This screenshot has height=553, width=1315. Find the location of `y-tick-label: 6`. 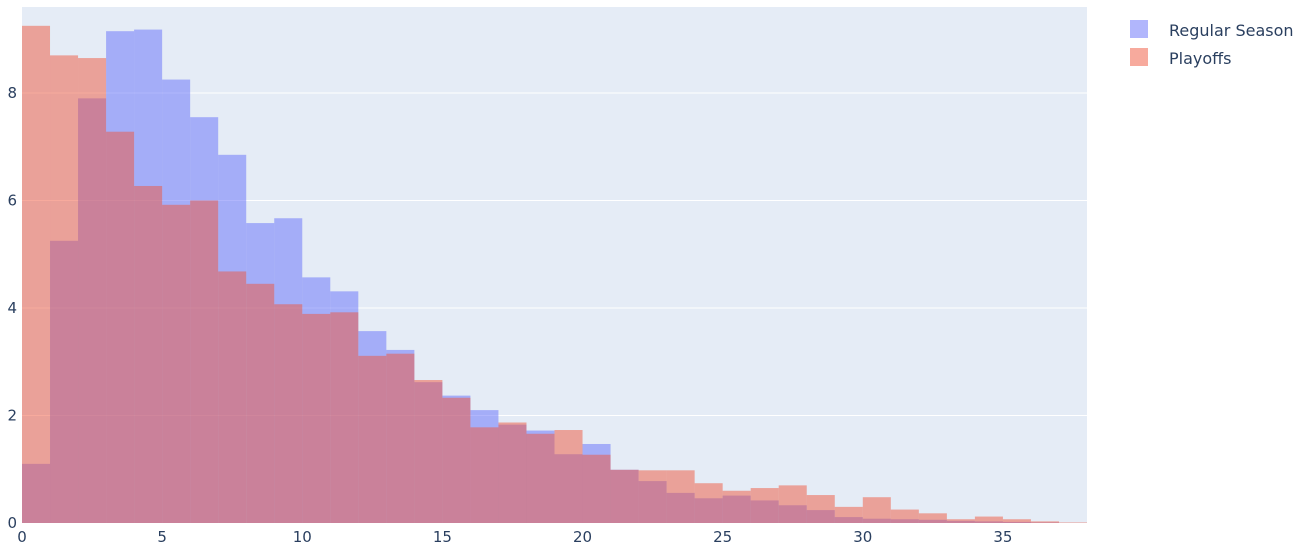

y-tick-label: 6 is located at coordinates (12, 201).